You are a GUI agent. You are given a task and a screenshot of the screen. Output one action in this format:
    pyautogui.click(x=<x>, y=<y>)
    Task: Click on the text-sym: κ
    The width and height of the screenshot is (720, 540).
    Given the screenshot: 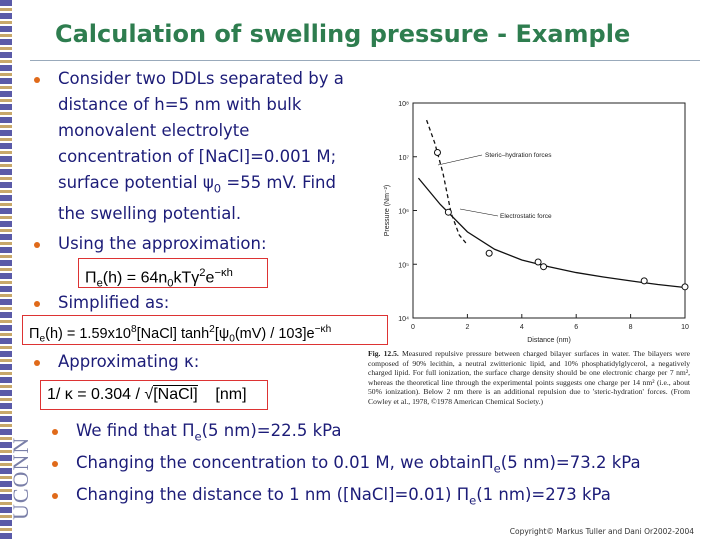 What is the action you would take?
    pyautogui.click(x=189, y=361)
    